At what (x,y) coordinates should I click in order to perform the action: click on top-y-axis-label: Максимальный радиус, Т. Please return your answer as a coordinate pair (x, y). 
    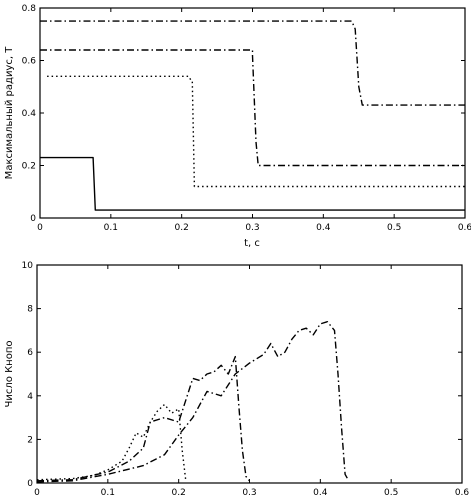
    Looking at the image, I should click on (9, 113).